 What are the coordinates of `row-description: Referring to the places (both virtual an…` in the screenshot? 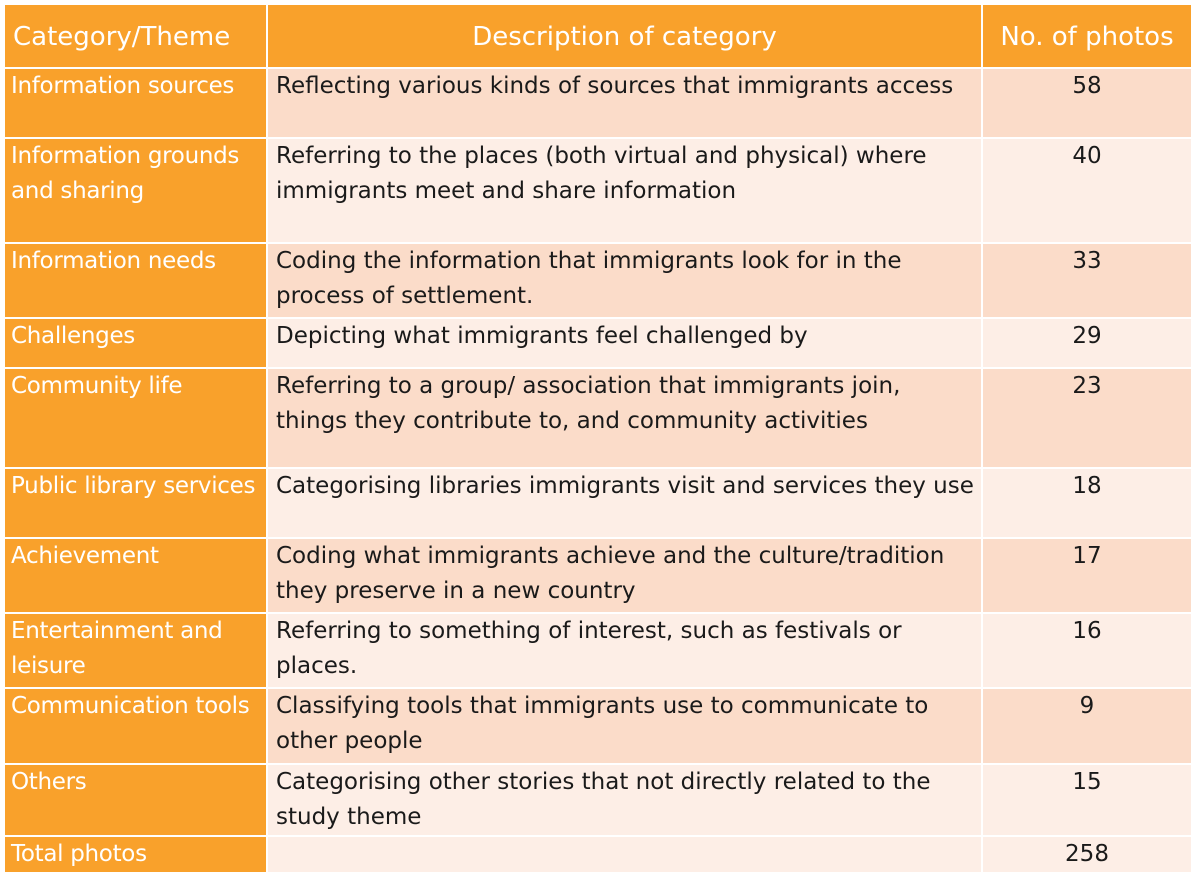 It's located at (624, 190).